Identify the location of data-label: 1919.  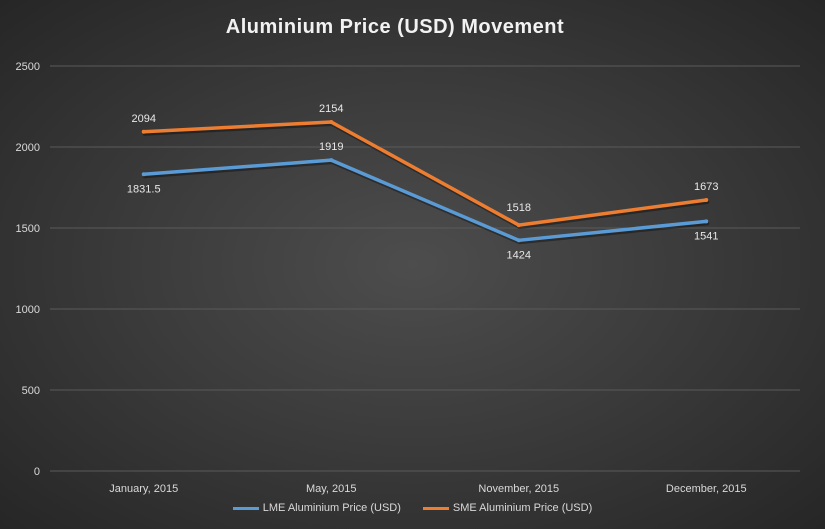
(331, 147).